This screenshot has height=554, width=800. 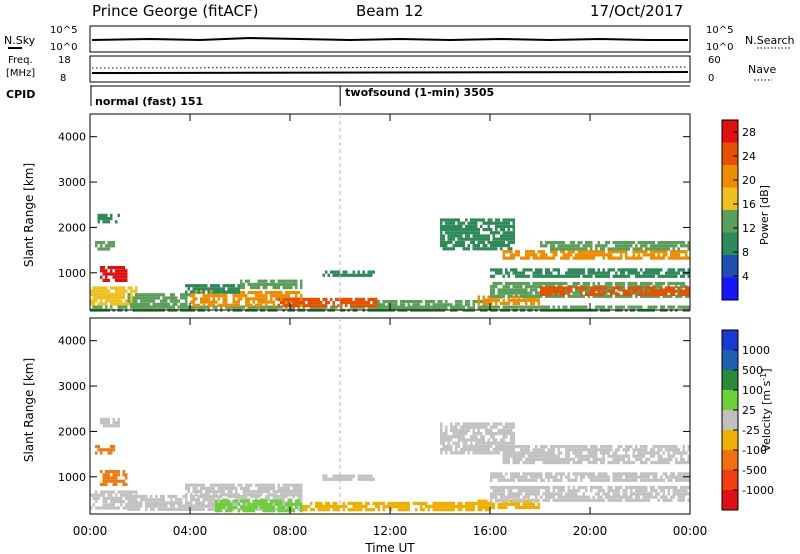 I want to click on power-ytick-0: 1000, so click(x=72, y=273).